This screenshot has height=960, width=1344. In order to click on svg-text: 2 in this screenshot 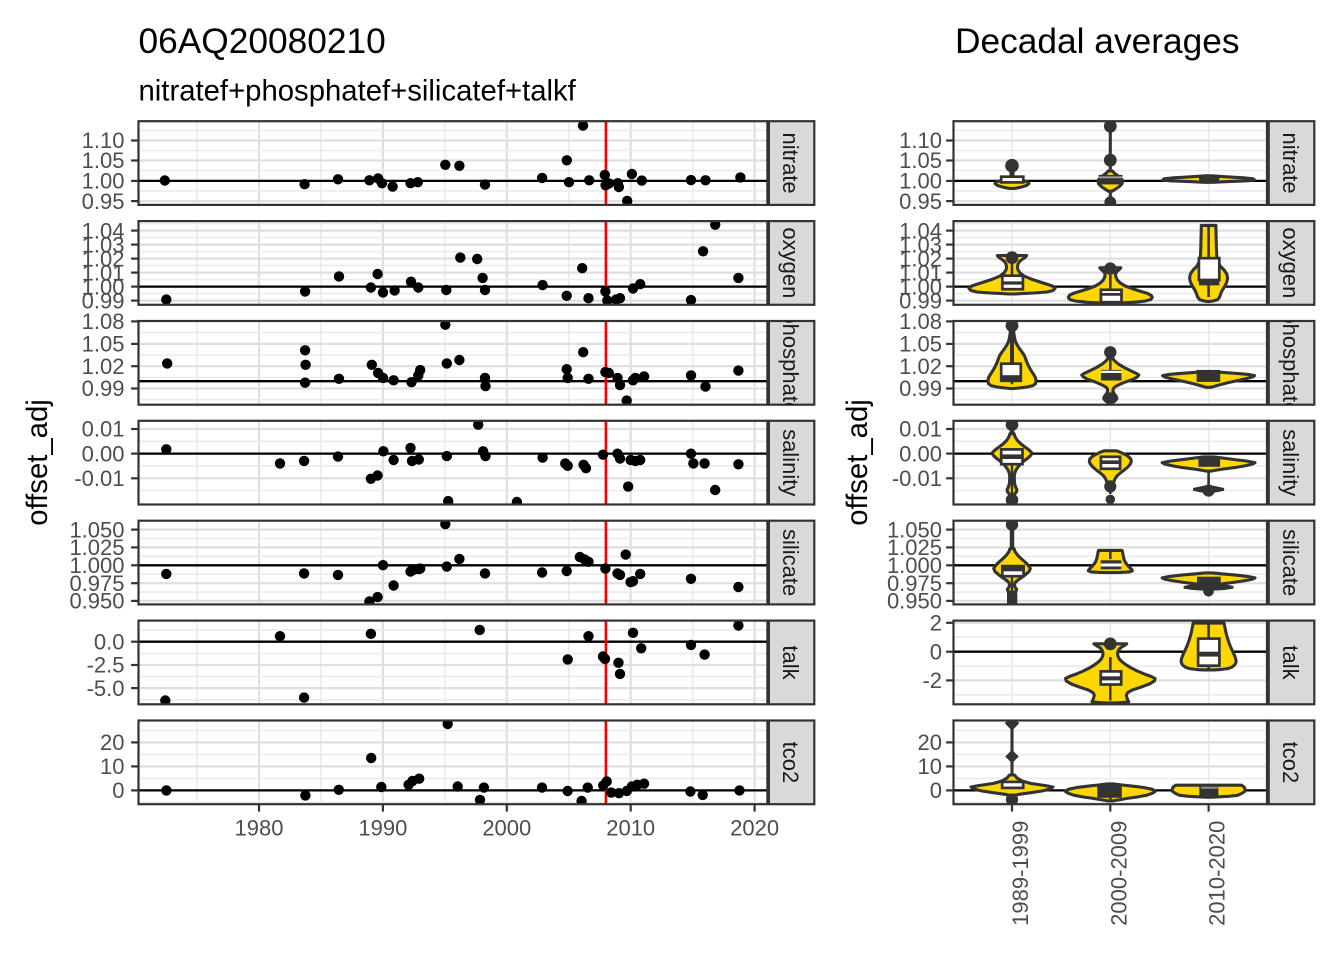, I will do `click(936, 623)`.